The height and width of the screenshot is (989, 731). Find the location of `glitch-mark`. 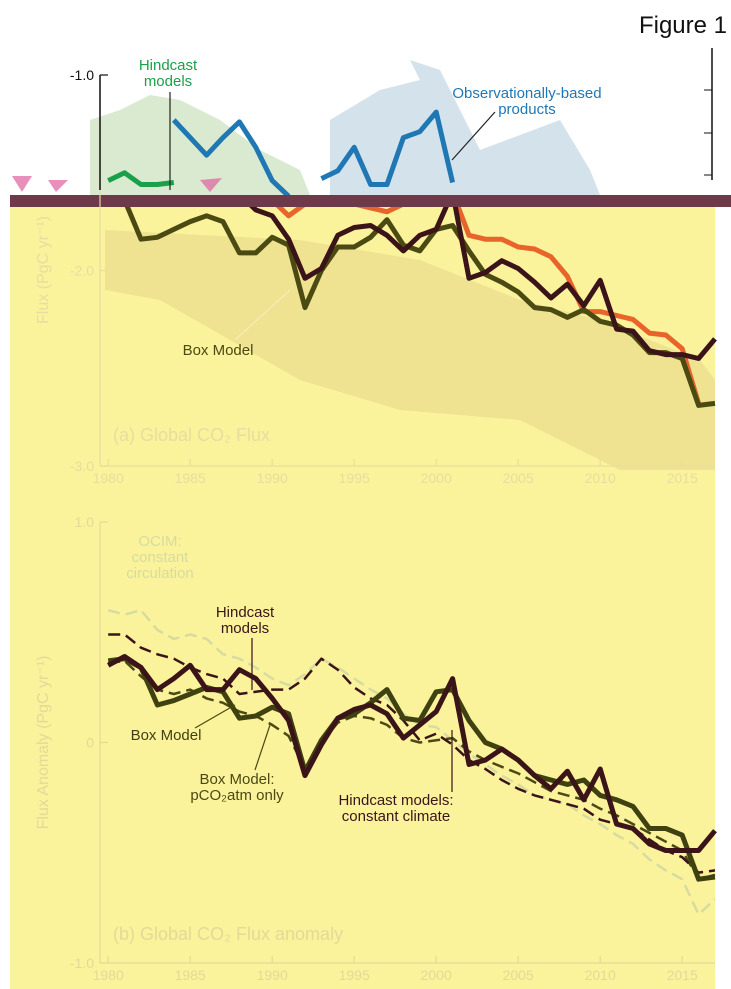

glitch-mark is located at coordinates (117, 184).